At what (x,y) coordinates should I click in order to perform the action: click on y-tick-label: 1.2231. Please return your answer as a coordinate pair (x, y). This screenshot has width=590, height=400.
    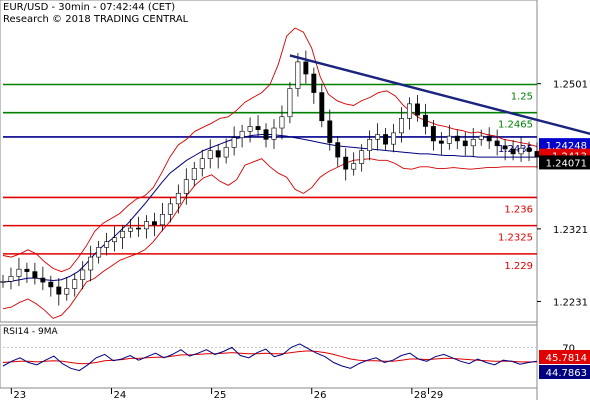
    Looking at the image, I should click on (570, 302).